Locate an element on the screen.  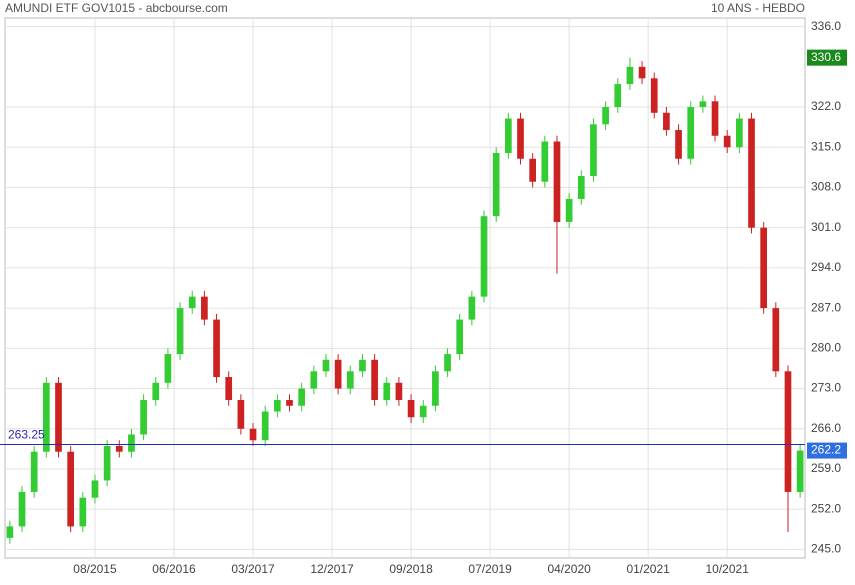
y-tick-label: 294.0 is located at coordinates (826, 267).